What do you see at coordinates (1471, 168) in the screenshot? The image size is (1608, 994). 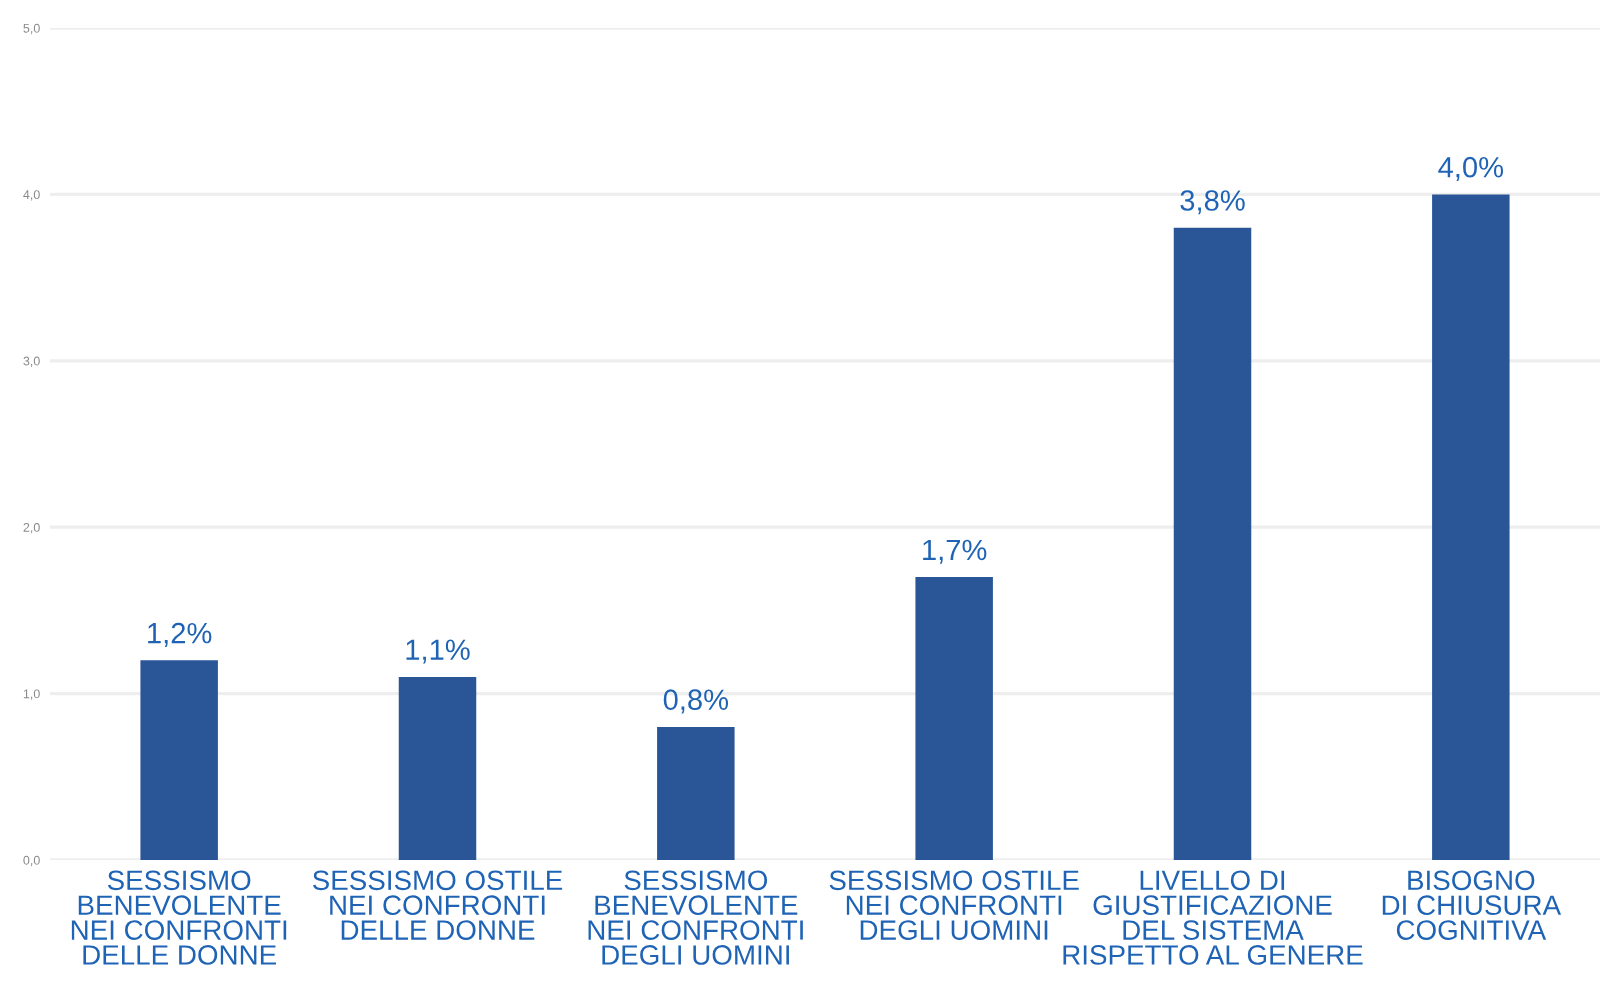 I see `data-label: 4,0%` at bounding box center [1471, 168].